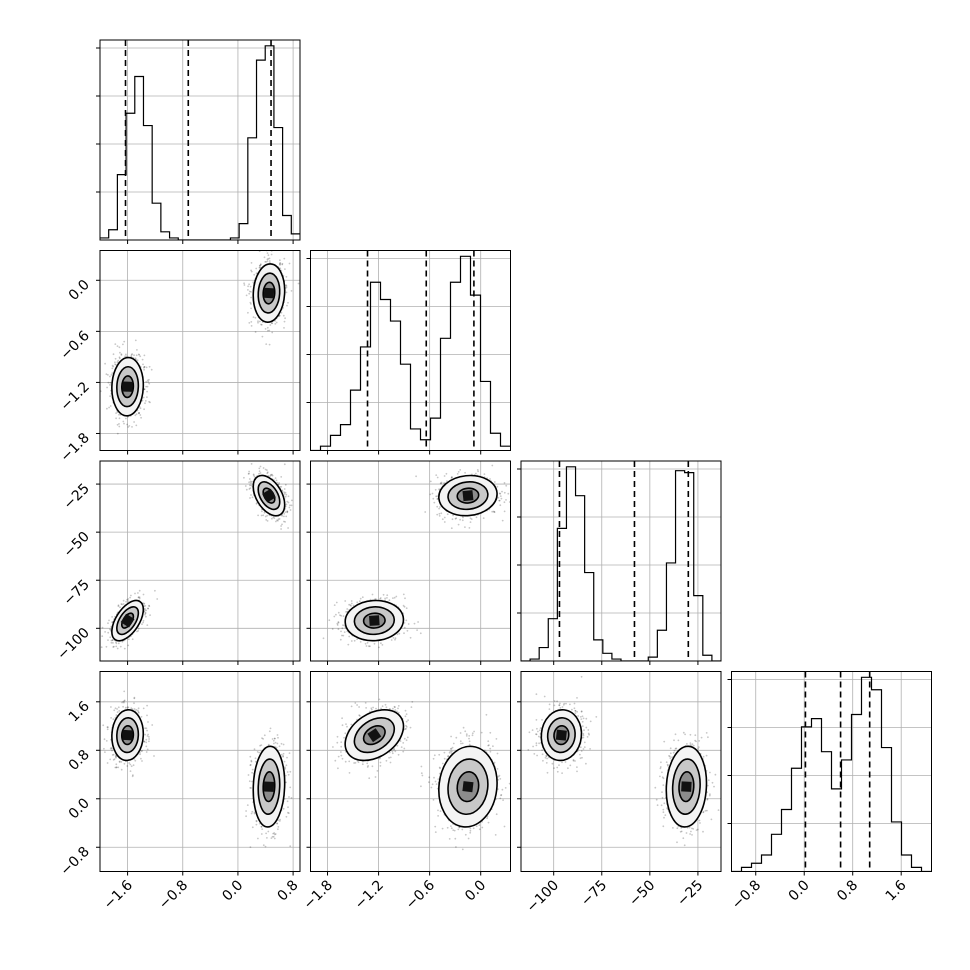 This screenshot has height=970, width=970. What do you see at coordinates (74, 447) in the screenshot?
I see `y-tick-label: −1.8` at bounding box center [74, 447].